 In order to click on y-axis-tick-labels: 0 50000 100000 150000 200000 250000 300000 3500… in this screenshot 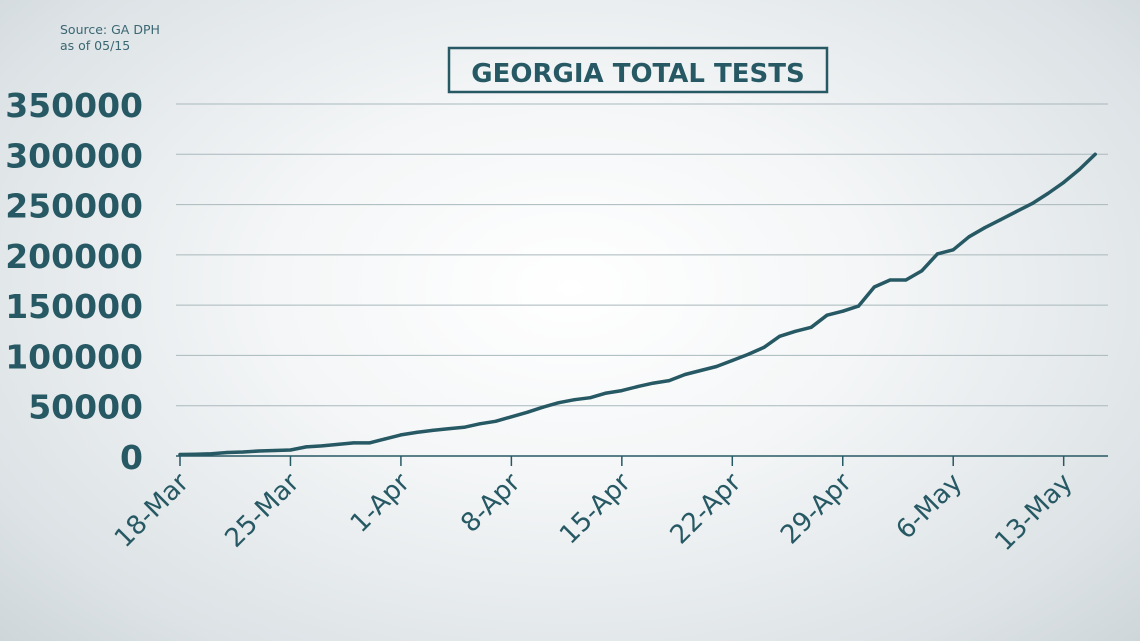, I will do `click(74, 281)`.